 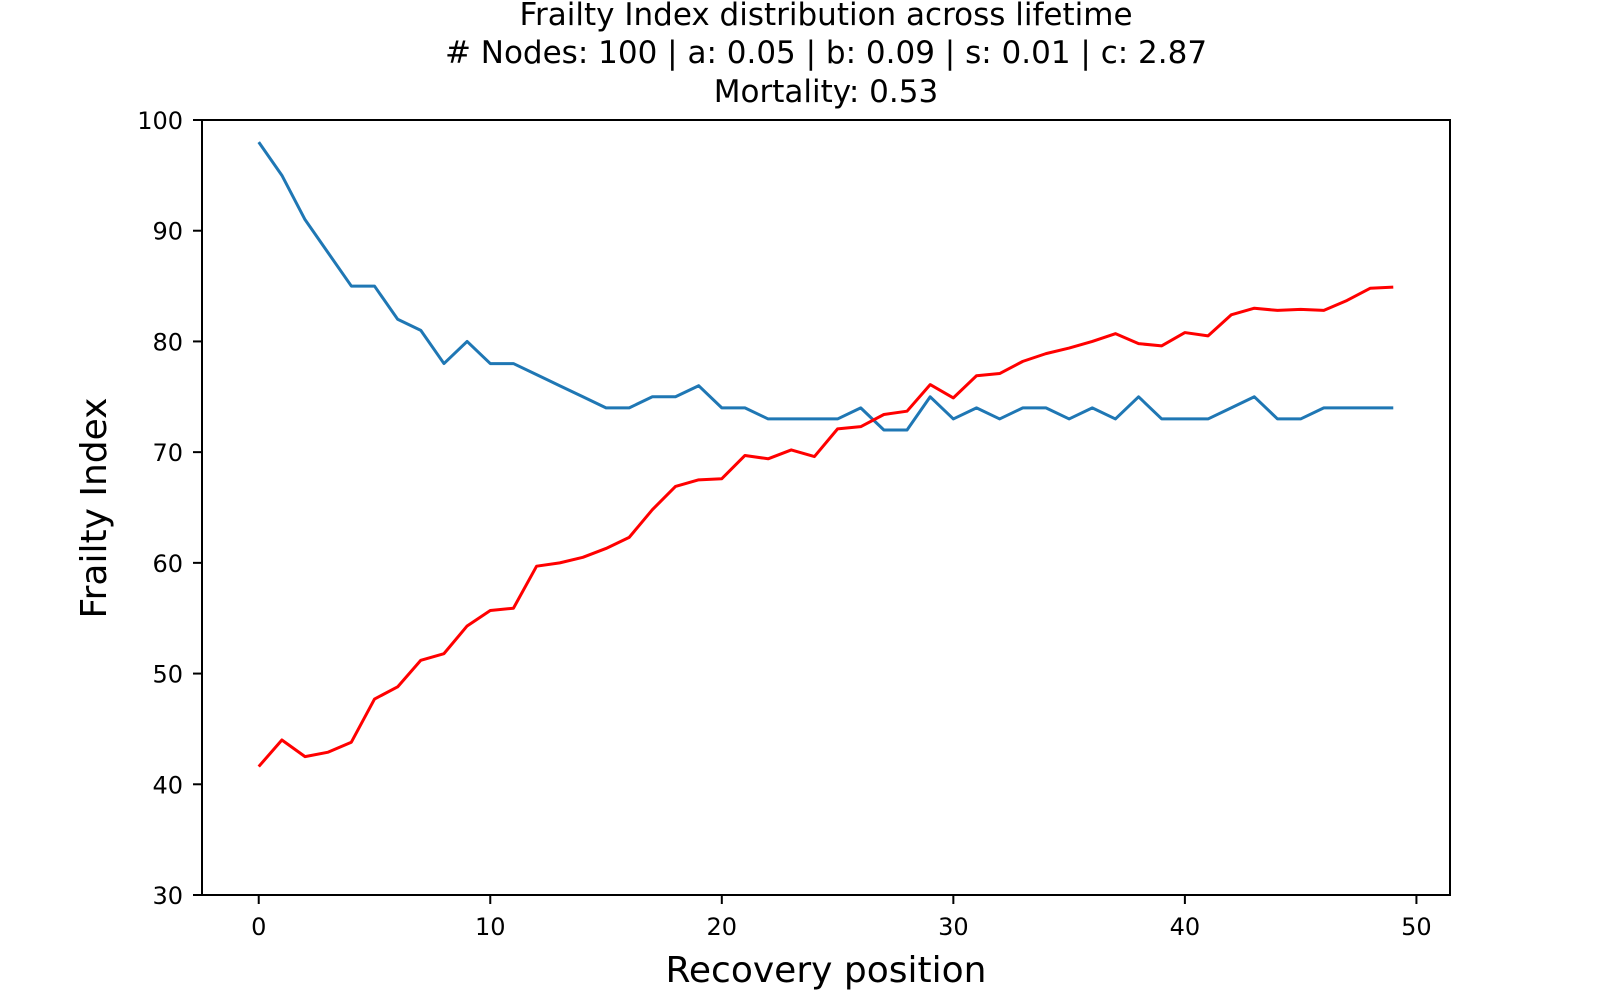 What do you see at coordinates (722, 927) in the screenshot?
I see `x-tick-label: 20` at bounding box center [722, 927].